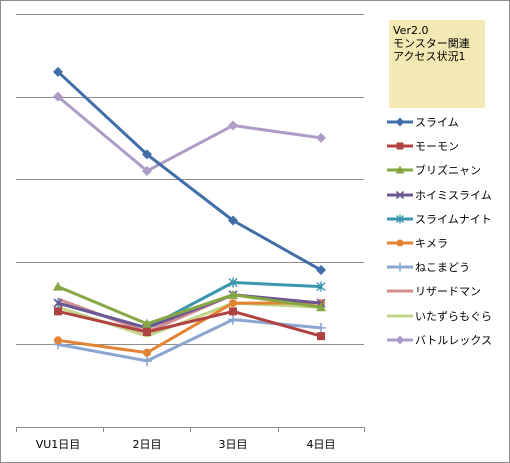 Image resolution: width=510 pixels, height=463 pixels. Describe the element at coordinates (321, 444) in the screenshot. I see `x-tick-label: 4日目` at that location.